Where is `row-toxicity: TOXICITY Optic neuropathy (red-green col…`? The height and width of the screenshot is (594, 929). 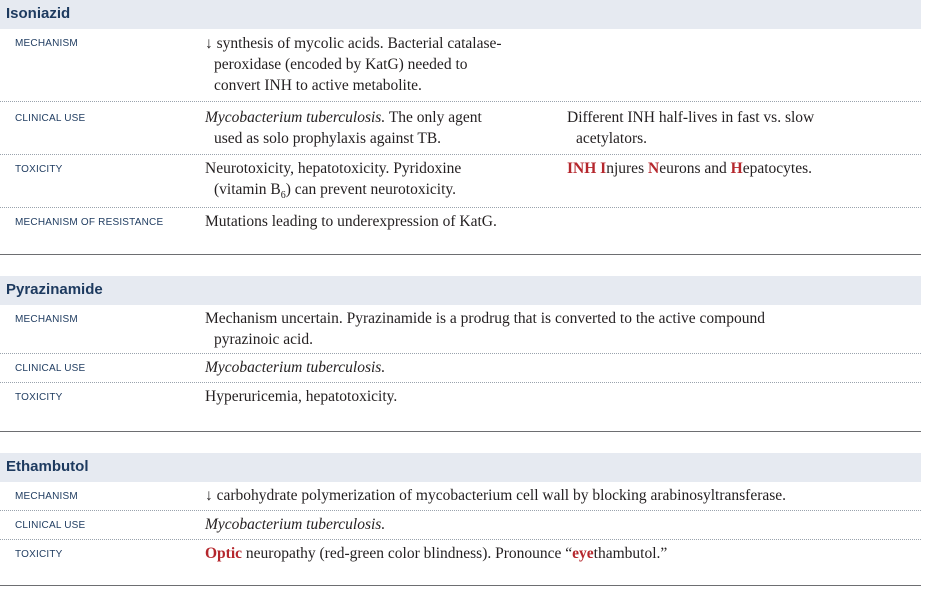 row-toxicity: TOXICITY Optic neuropathy (red-green col… is located at coordinates (460, 555).